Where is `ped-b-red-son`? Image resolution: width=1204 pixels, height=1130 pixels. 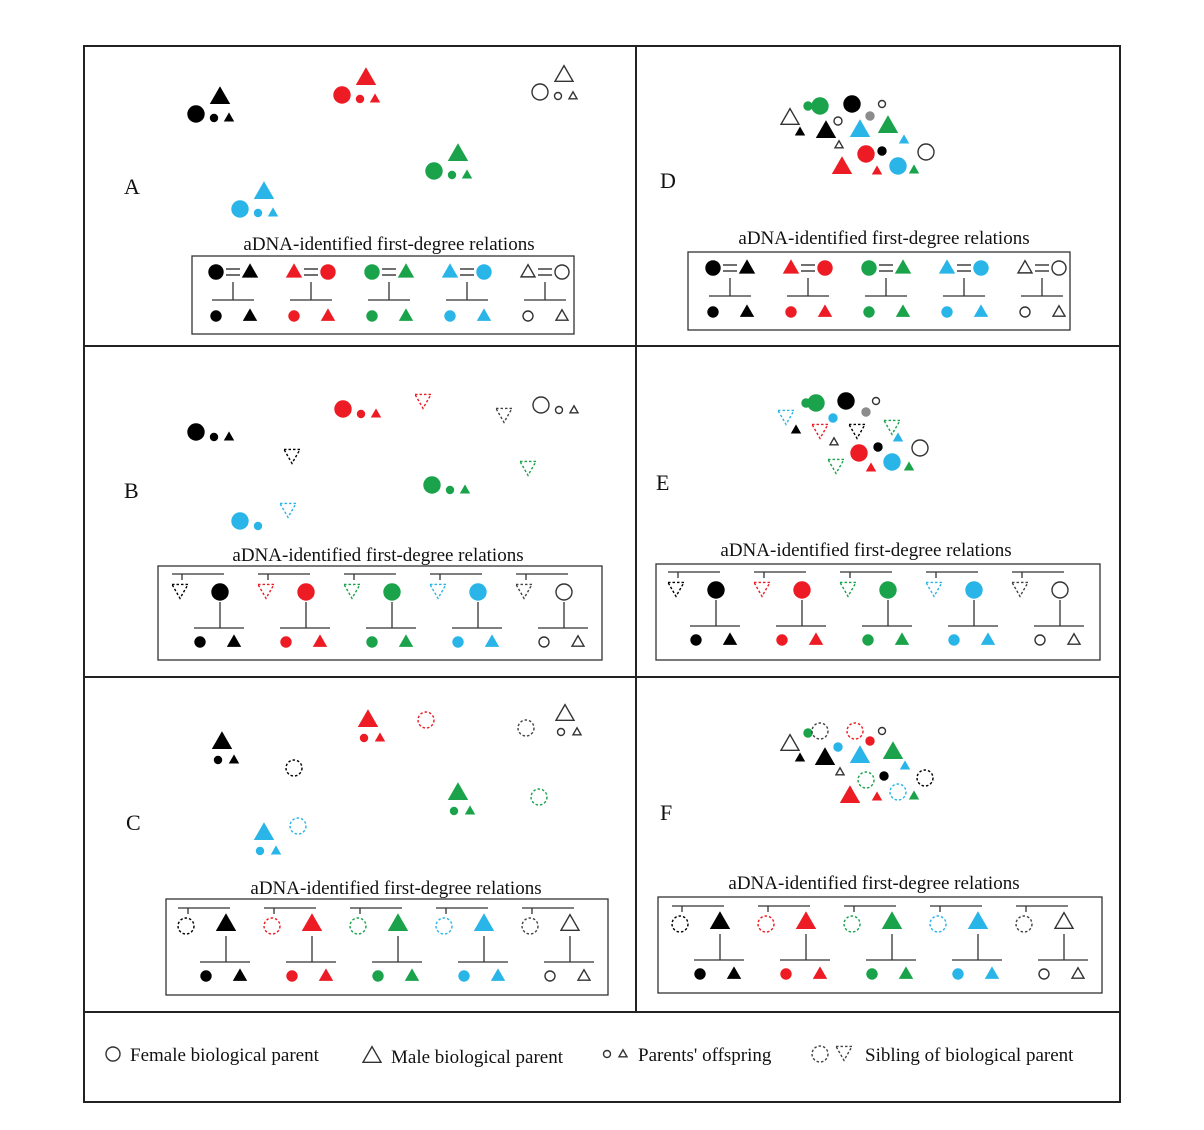
ped-b-red-son is located at coordinates (320, 640).